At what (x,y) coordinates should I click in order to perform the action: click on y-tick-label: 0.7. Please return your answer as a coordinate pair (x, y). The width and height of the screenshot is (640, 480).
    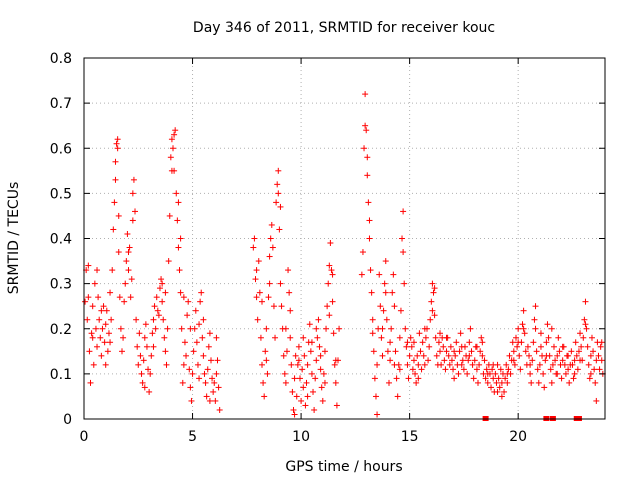
    Looking at the image, I should click on (61, 104).